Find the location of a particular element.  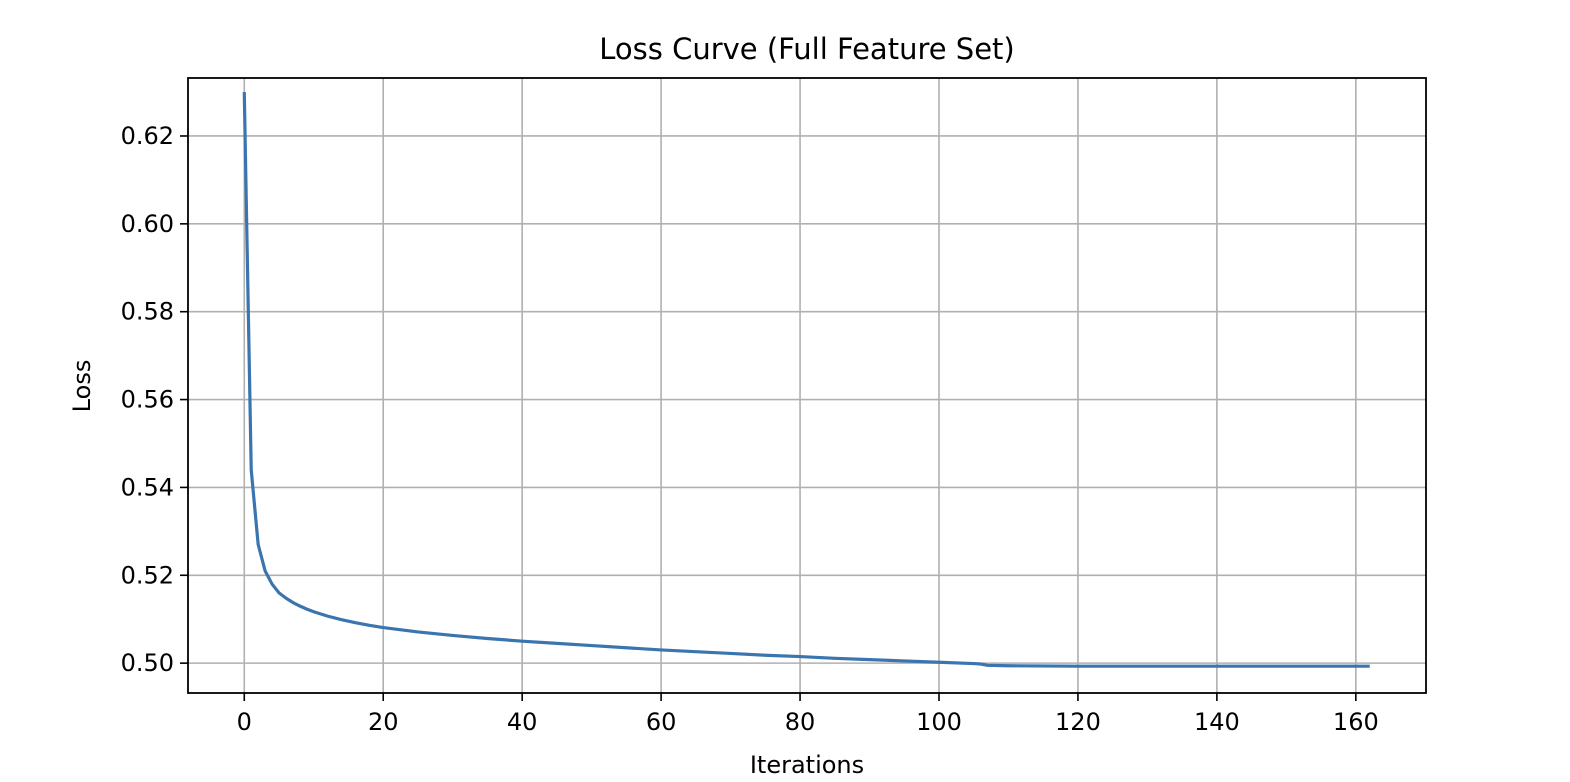

x-tick-label: 100 is located at coordinates (939, 722).